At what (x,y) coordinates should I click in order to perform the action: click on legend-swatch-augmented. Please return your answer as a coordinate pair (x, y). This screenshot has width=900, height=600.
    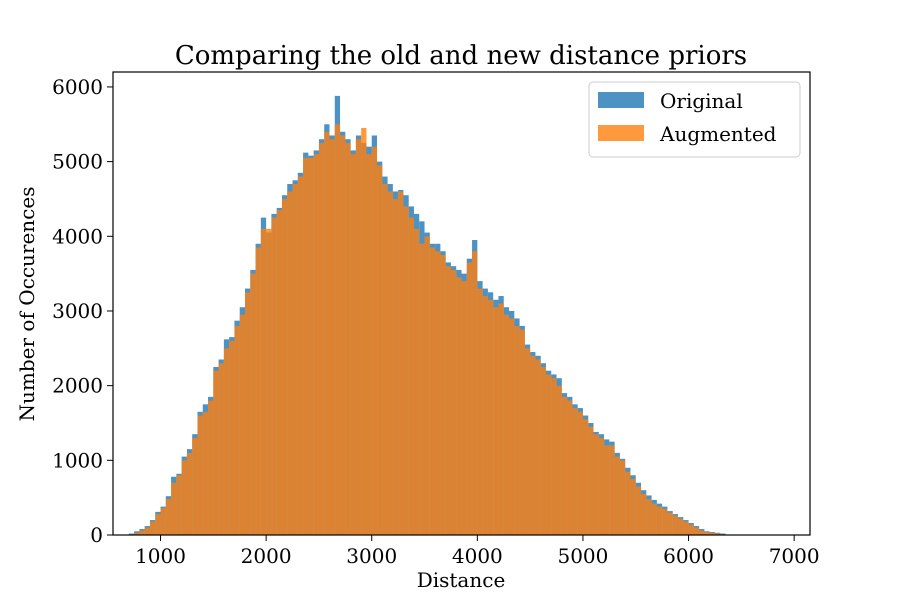
    Looking at the image, I should click on (621, 133).